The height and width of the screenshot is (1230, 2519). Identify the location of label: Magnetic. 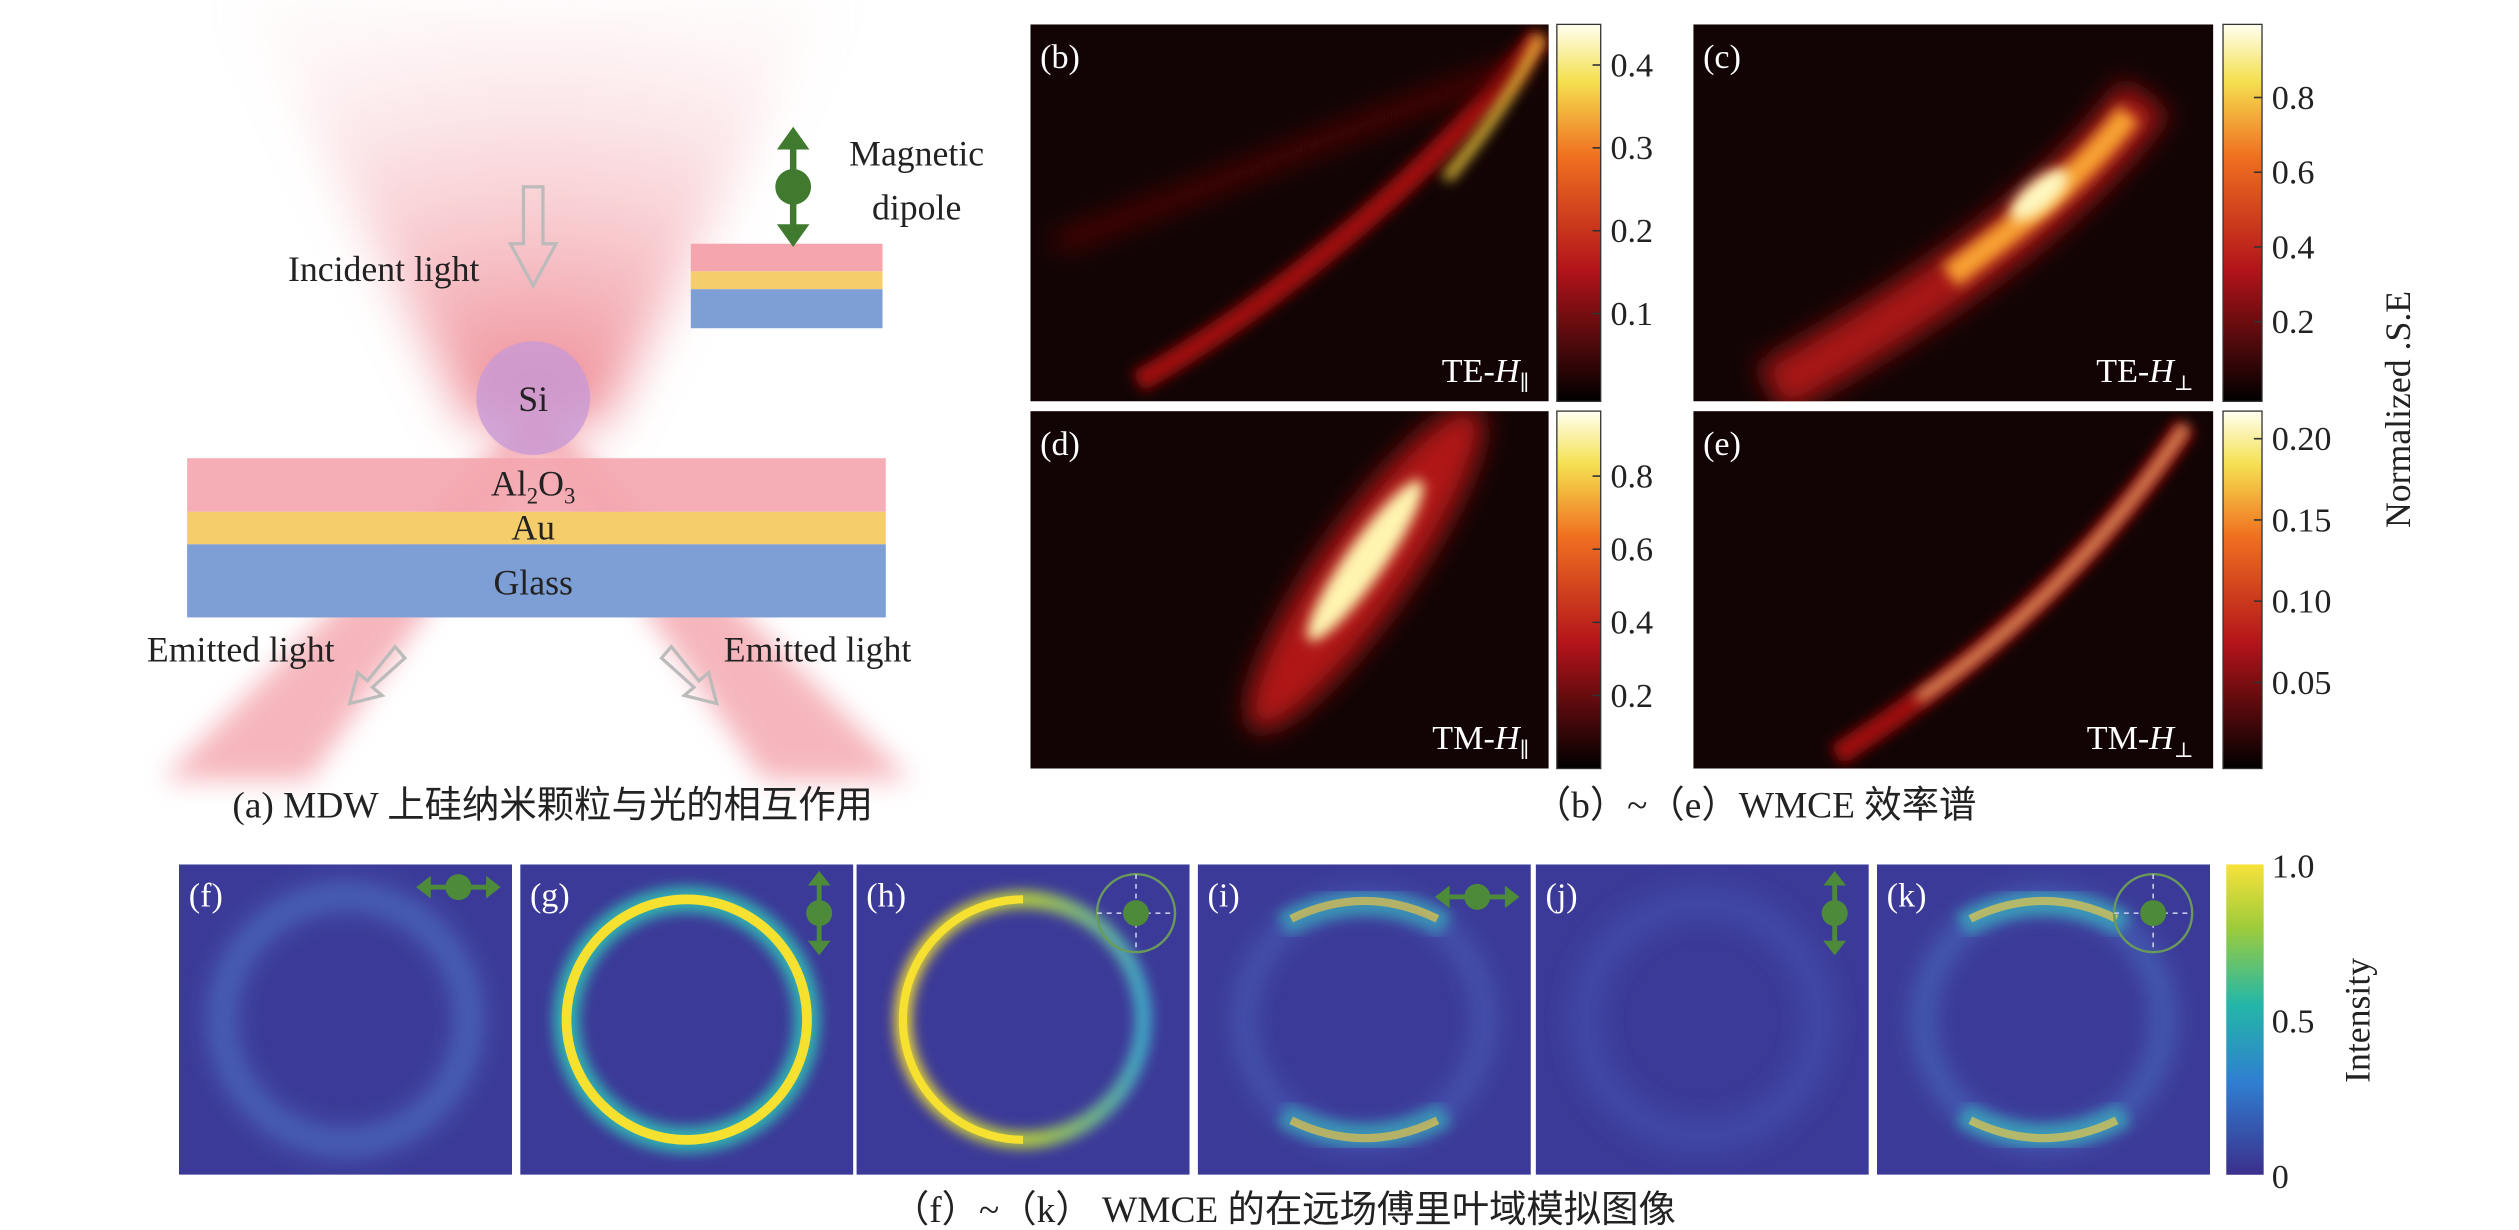
(916, 154).